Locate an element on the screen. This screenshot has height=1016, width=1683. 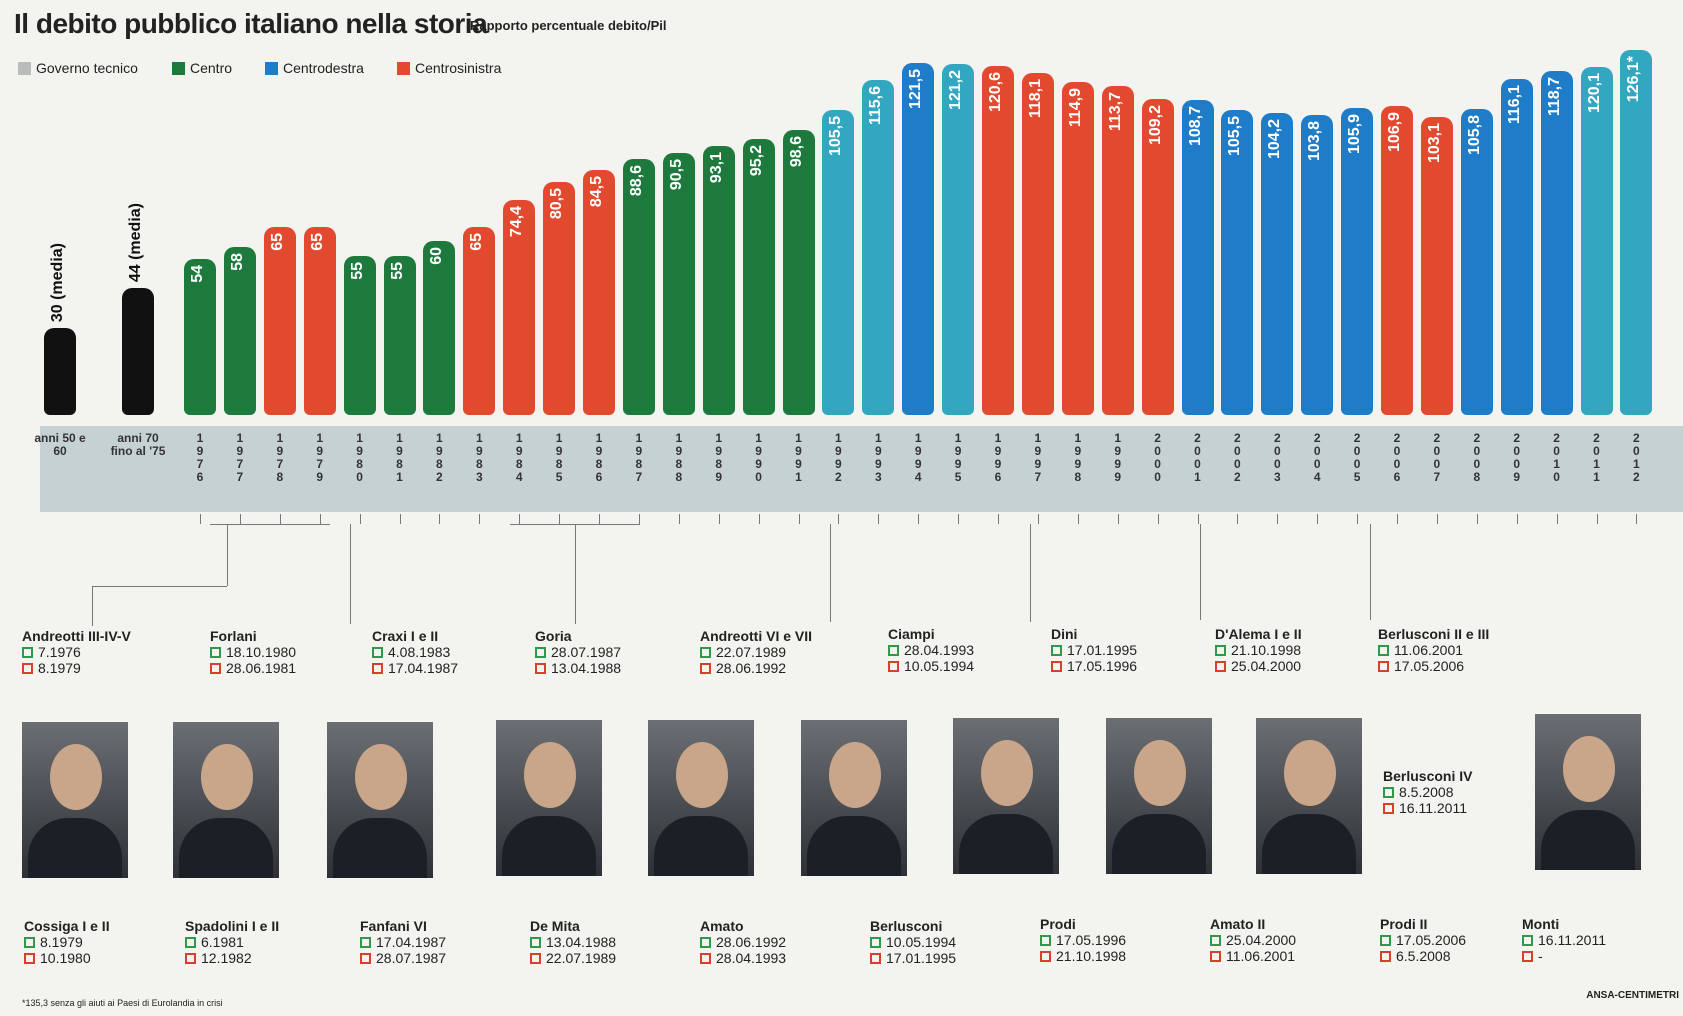
government-date: 16.11.2011 is located at coordinates (1427, 808).